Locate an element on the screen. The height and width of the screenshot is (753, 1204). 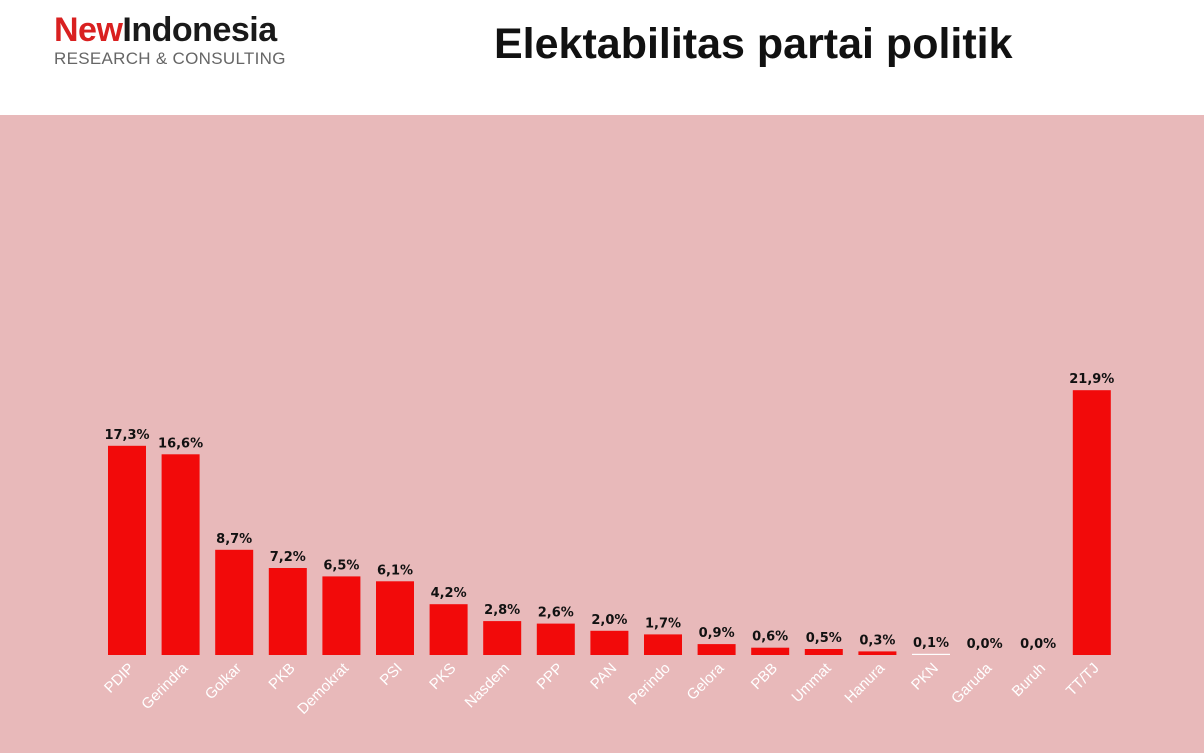
tick-label-pdip: PDIP is located at coordinates (119, 678).